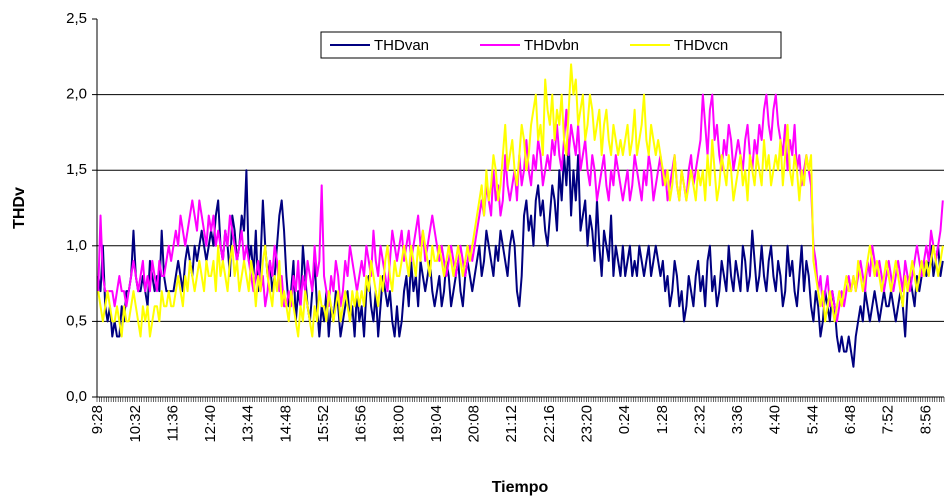 The height and width of the screenshot is (502, 946). Describe the element at coordinates (76, 169) in the screenshot. I see `y-tick-label: 1,5` at that location.